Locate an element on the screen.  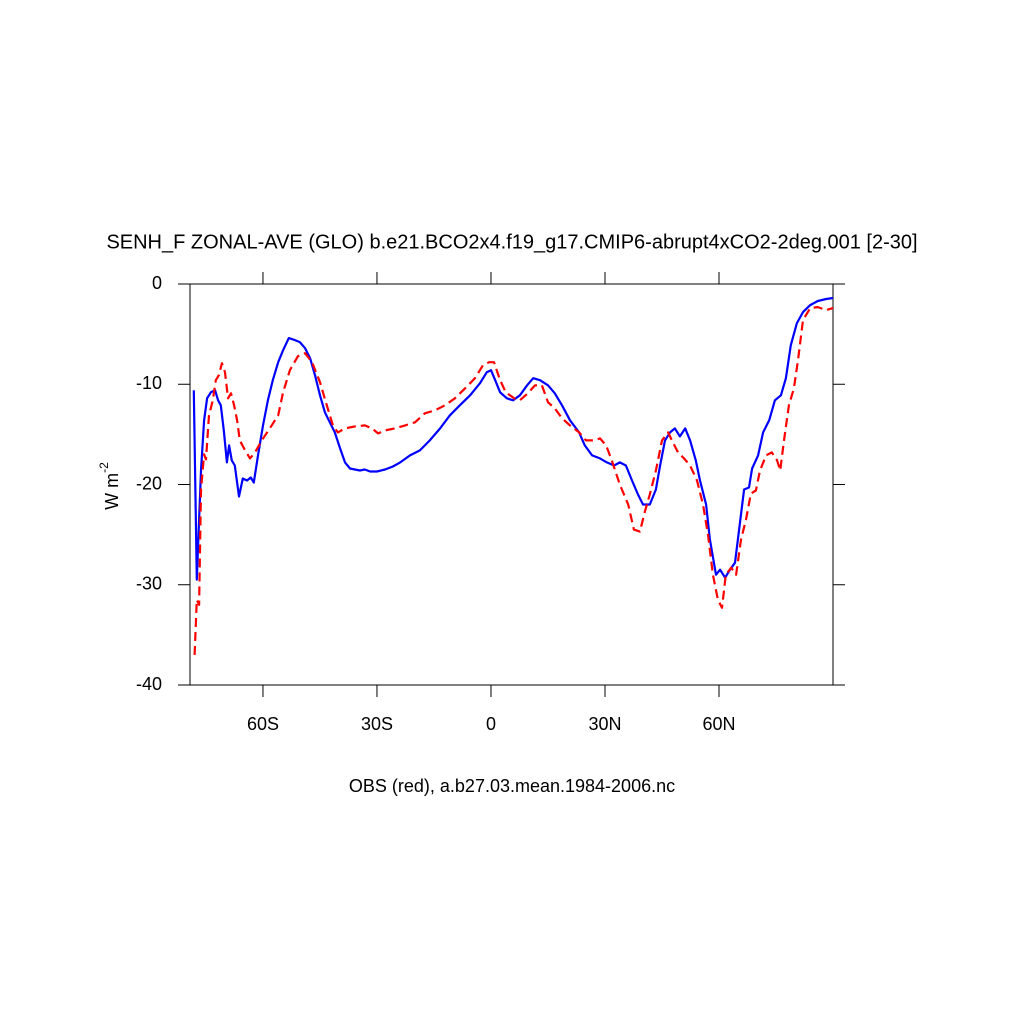
y-tick-label: -20 is located at coordinates (149, 483).